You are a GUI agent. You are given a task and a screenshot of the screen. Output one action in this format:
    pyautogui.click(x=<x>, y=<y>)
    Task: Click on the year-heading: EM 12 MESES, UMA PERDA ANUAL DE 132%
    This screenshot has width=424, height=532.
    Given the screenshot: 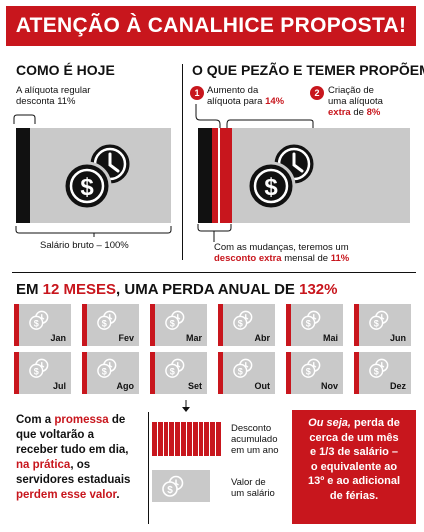 What is the action you would take?
    pyautogui.click(x=176, y=289)
    